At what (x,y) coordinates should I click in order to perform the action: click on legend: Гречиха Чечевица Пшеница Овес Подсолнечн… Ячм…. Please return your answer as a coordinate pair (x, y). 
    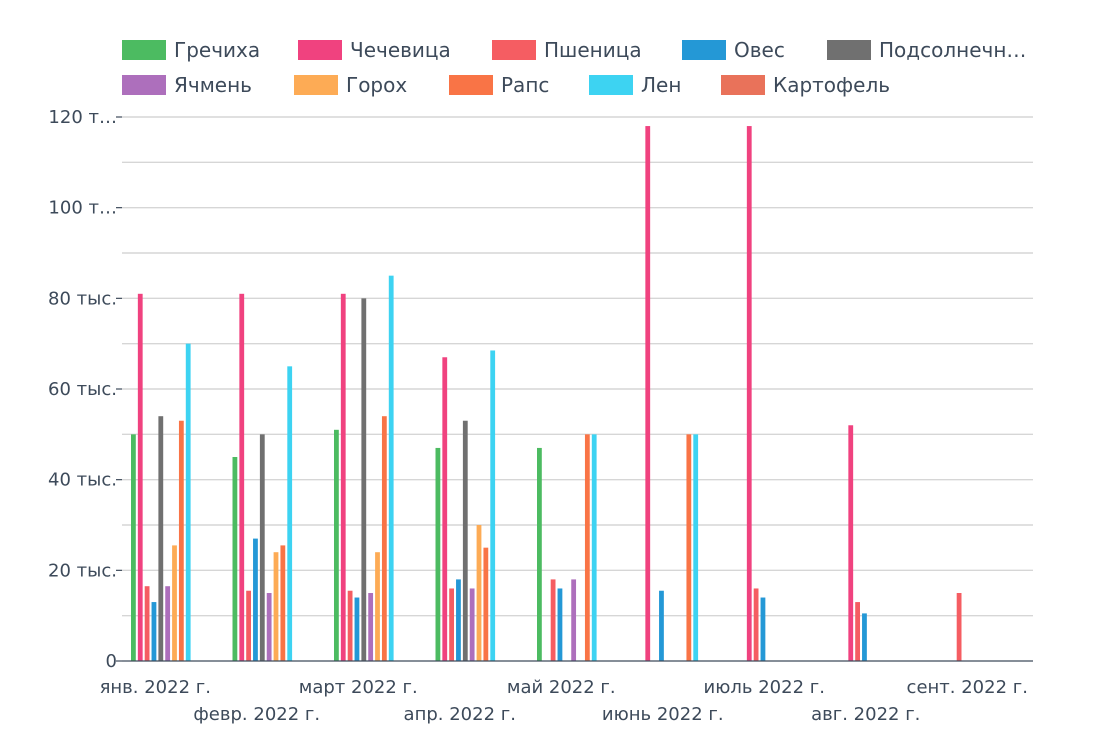
    Looking at the image, I should click on (574, 67).